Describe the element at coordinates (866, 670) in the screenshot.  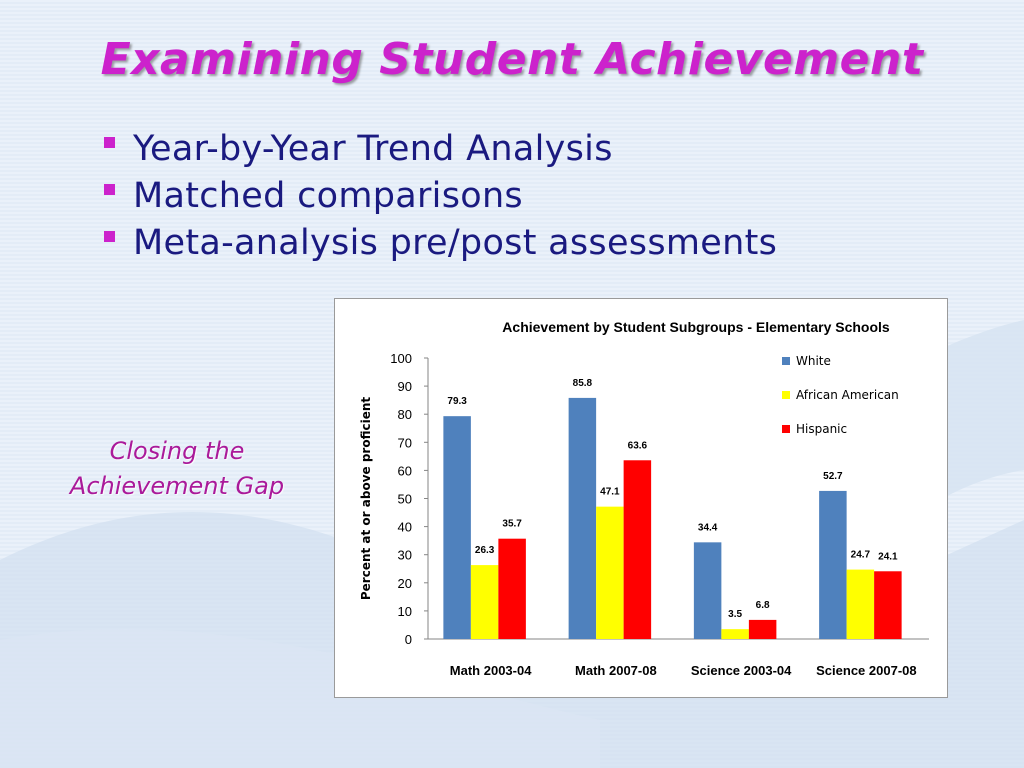
I see `x-tick-label: Science 2007-08` at that location.